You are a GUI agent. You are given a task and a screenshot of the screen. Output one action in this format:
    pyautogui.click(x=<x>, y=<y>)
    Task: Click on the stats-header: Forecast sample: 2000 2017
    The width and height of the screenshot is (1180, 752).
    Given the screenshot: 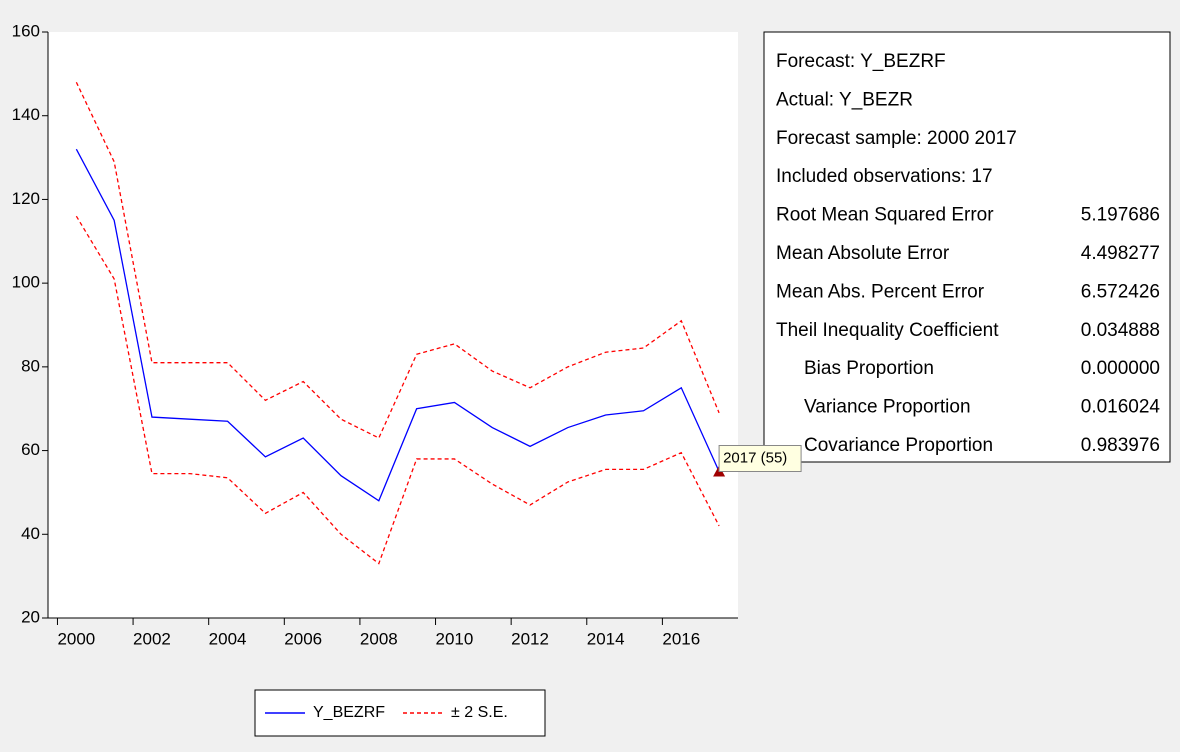 What is the action you would take?
    pyautogui.click(x=896, y=138)
    